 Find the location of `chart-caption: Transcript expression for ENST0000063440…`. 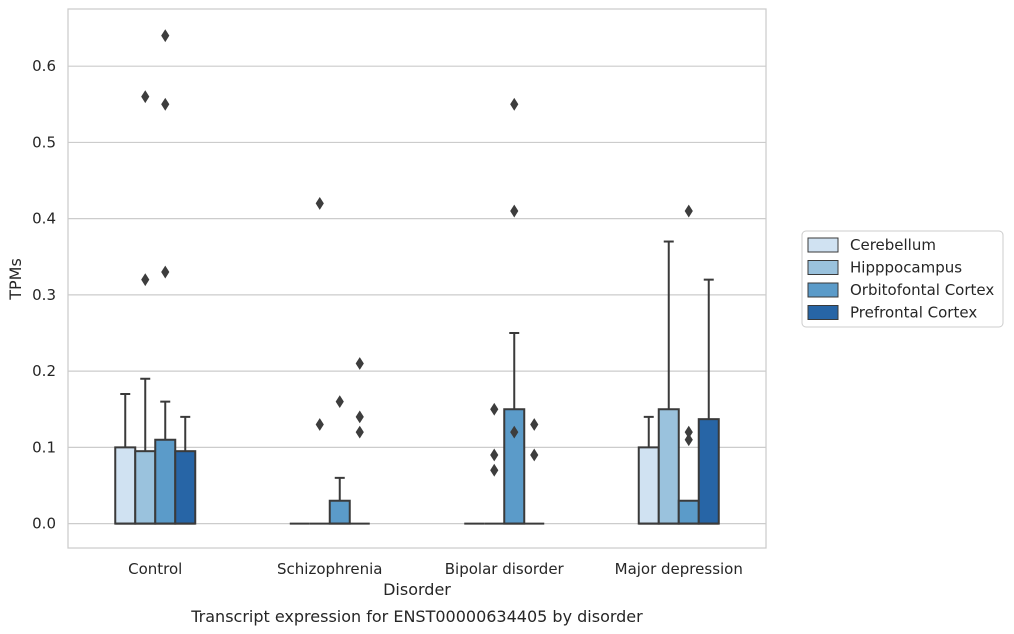

chart-caption: Transcript expression for ENST0000063440… is located at coordinates (416, 616).